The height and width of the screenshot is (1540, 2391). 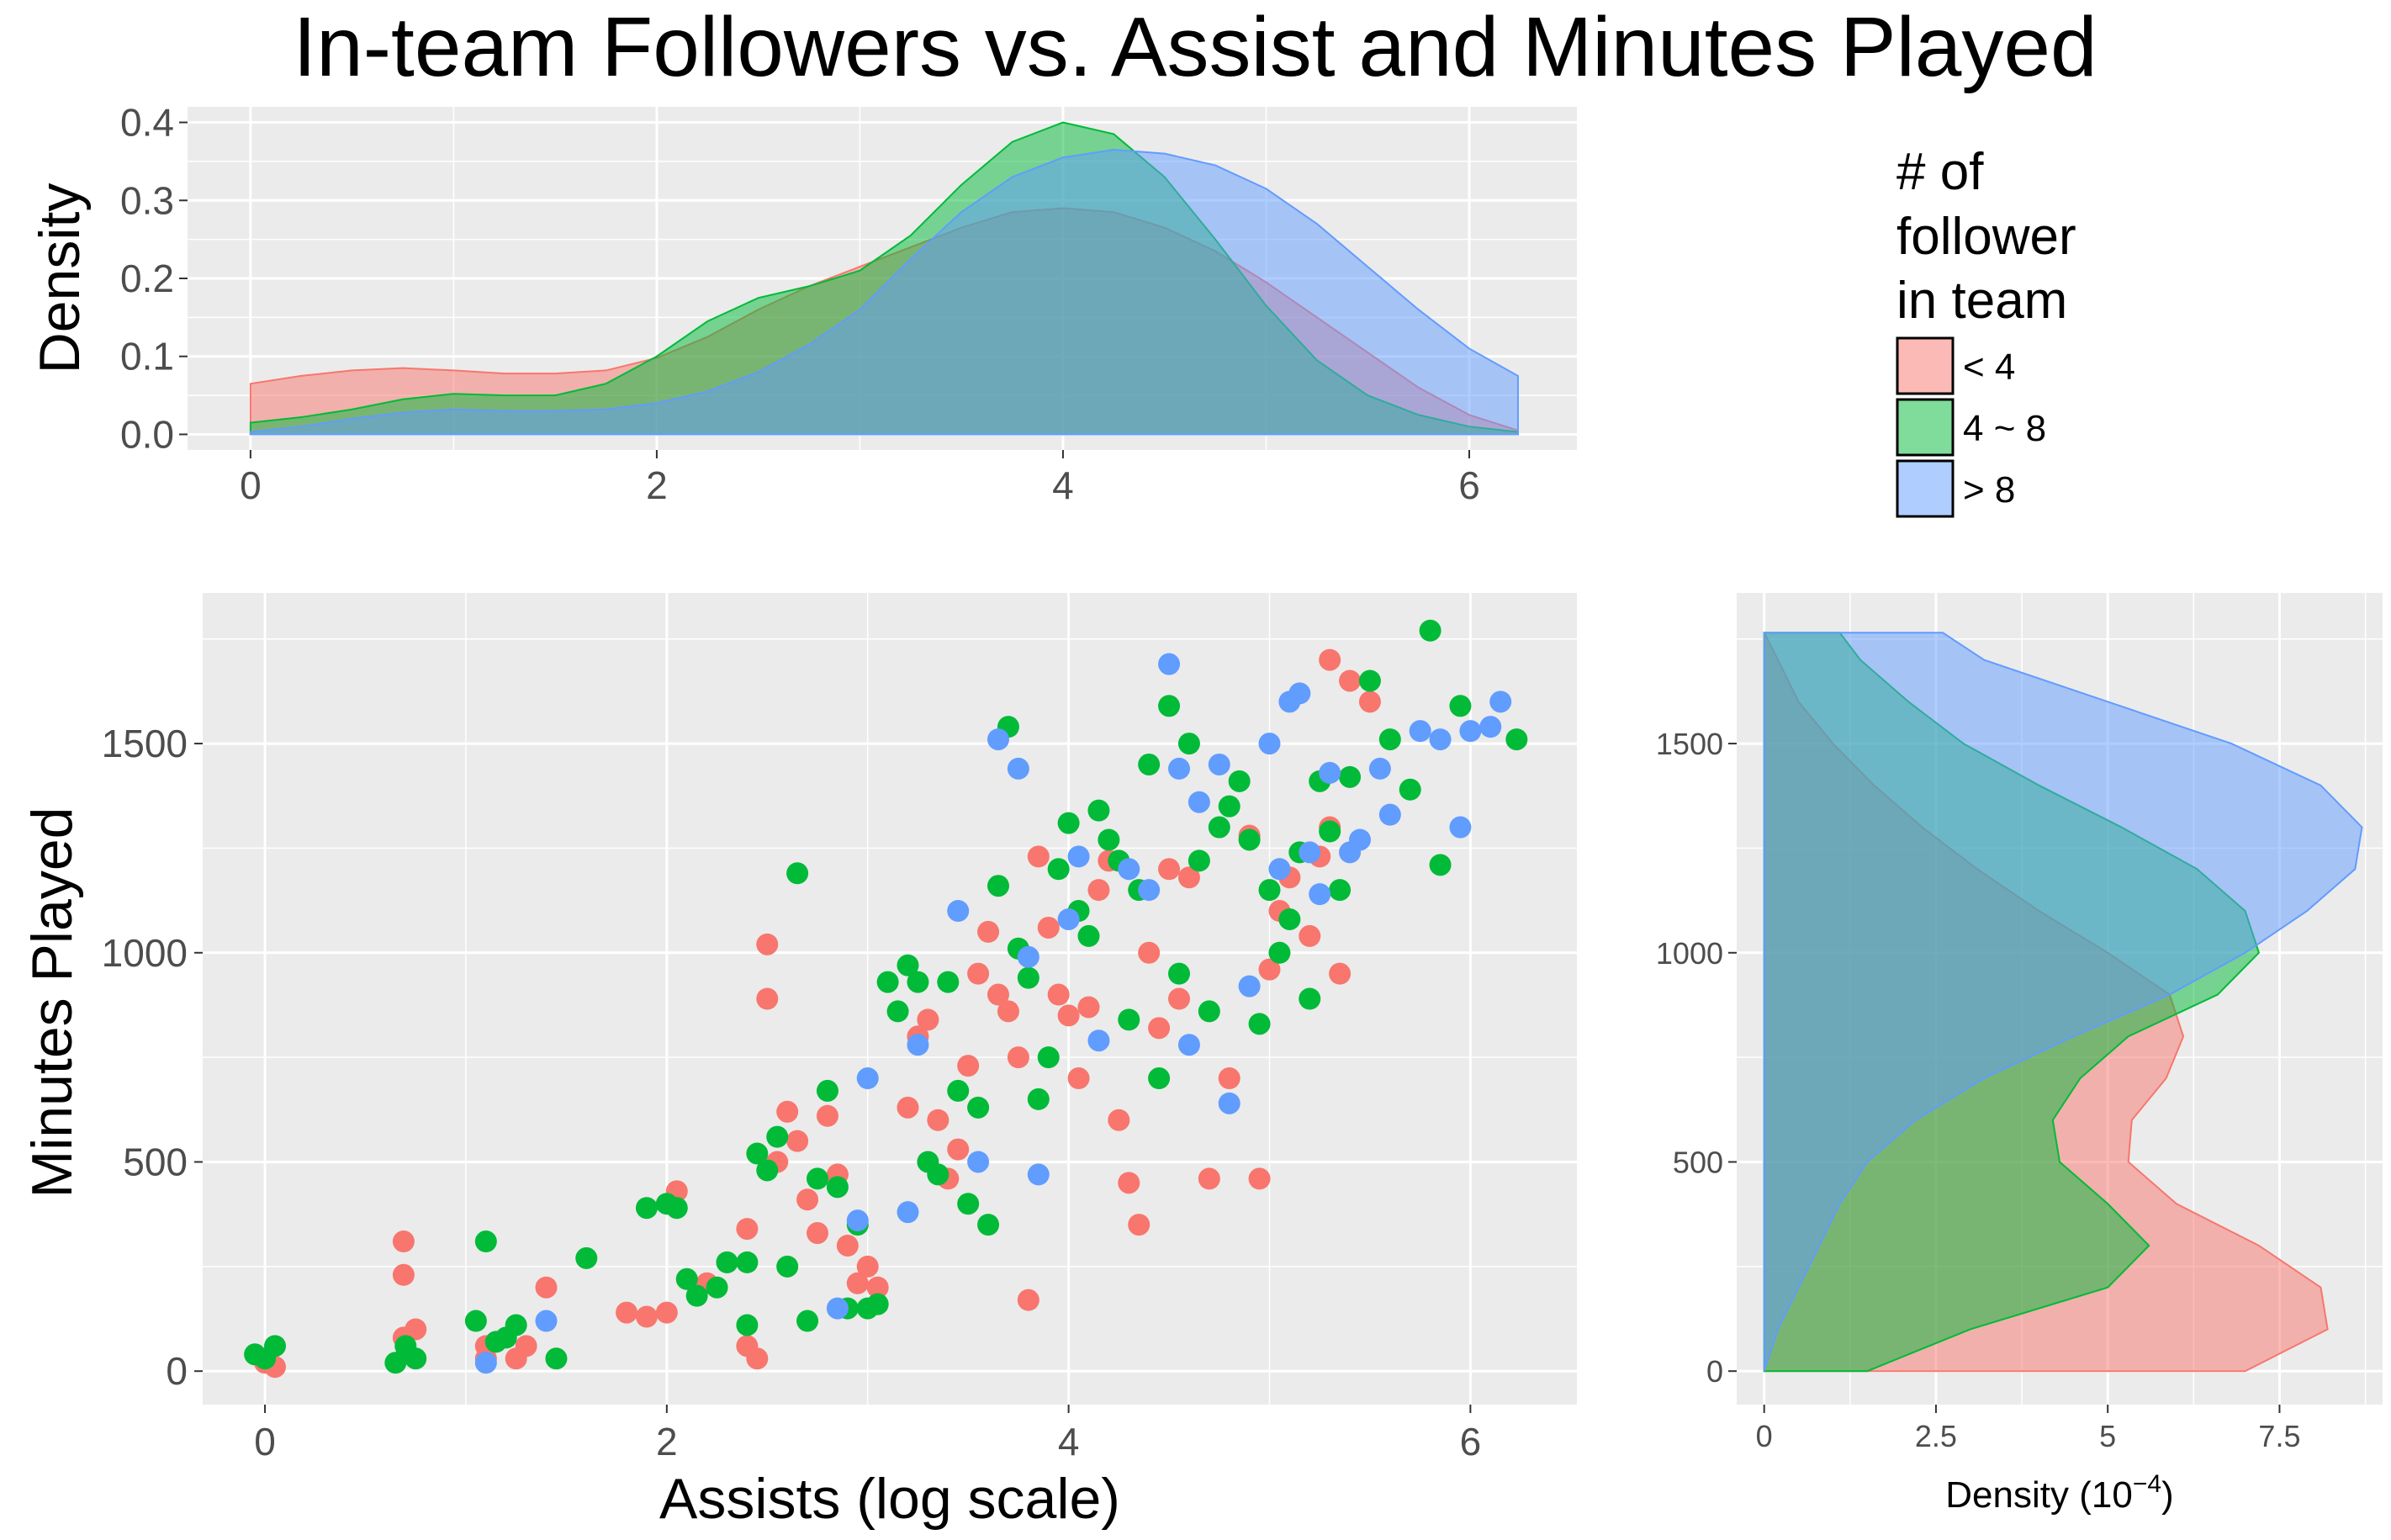 I want to click on right-y-axis: 0 500 1000 1500, so click(x=1697, y=1058).